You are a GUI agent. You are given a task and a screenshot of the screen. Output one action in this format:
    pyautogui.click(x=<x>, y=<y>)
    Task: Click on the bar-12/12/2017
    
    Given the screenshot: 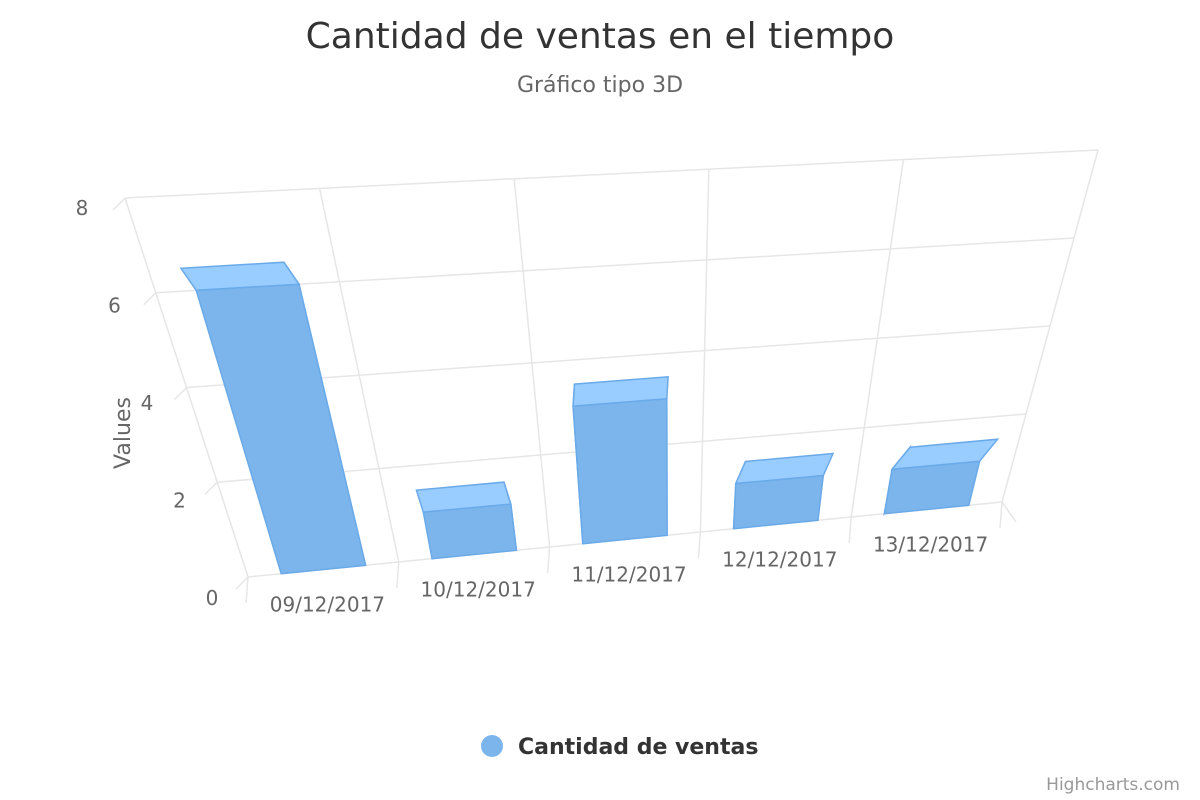 What is the action you would take?
    pyautogui.click(x=783, y=491)
    